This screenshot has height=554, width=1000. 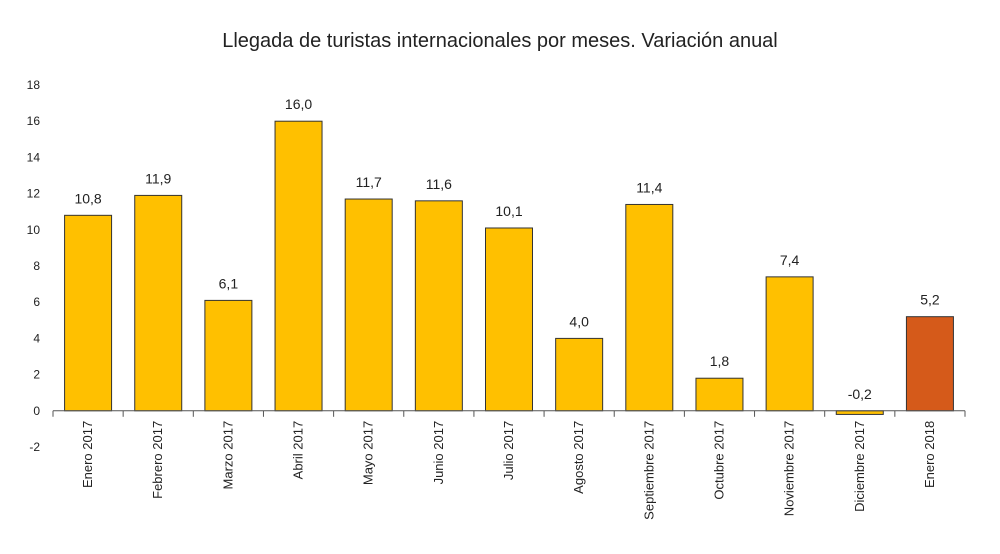 I want to click on x-tick-label: Septiembre 2017, so click(x=648, y=470).